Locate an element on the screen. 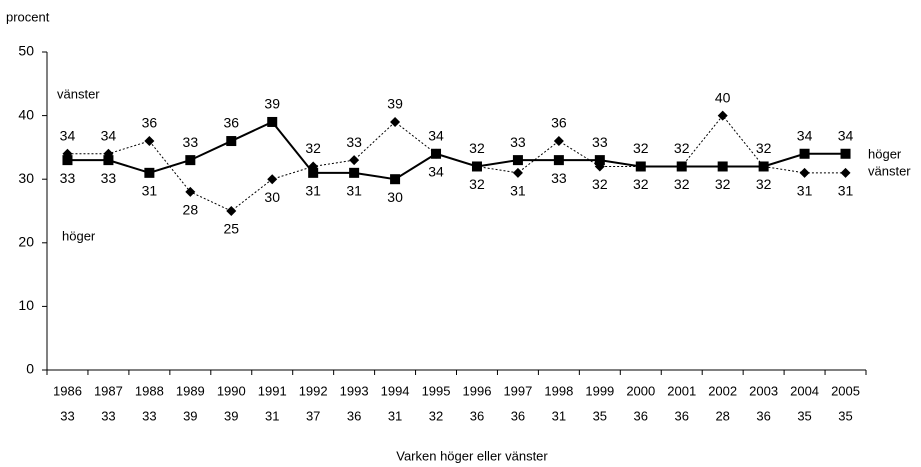 Image resolution: width=921 pixels, height=467 pixels. y-tick-label: 10 is located at coordinates (26, 305).